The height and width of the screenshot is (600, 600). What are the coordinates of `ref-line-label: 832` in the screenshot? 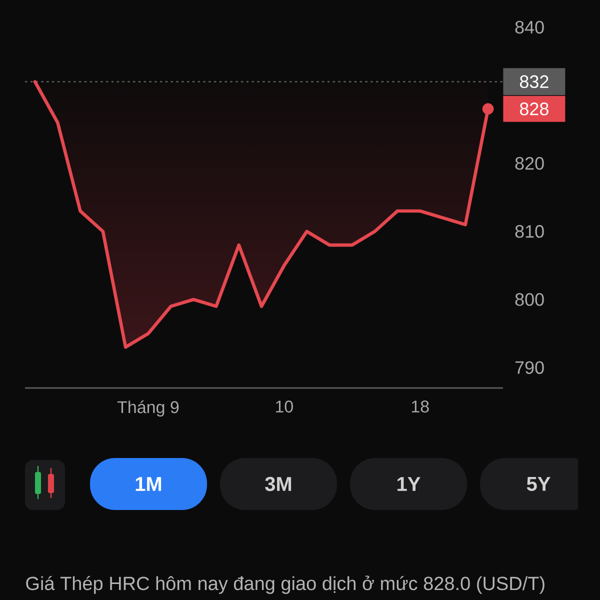 It's located at (534, 81).